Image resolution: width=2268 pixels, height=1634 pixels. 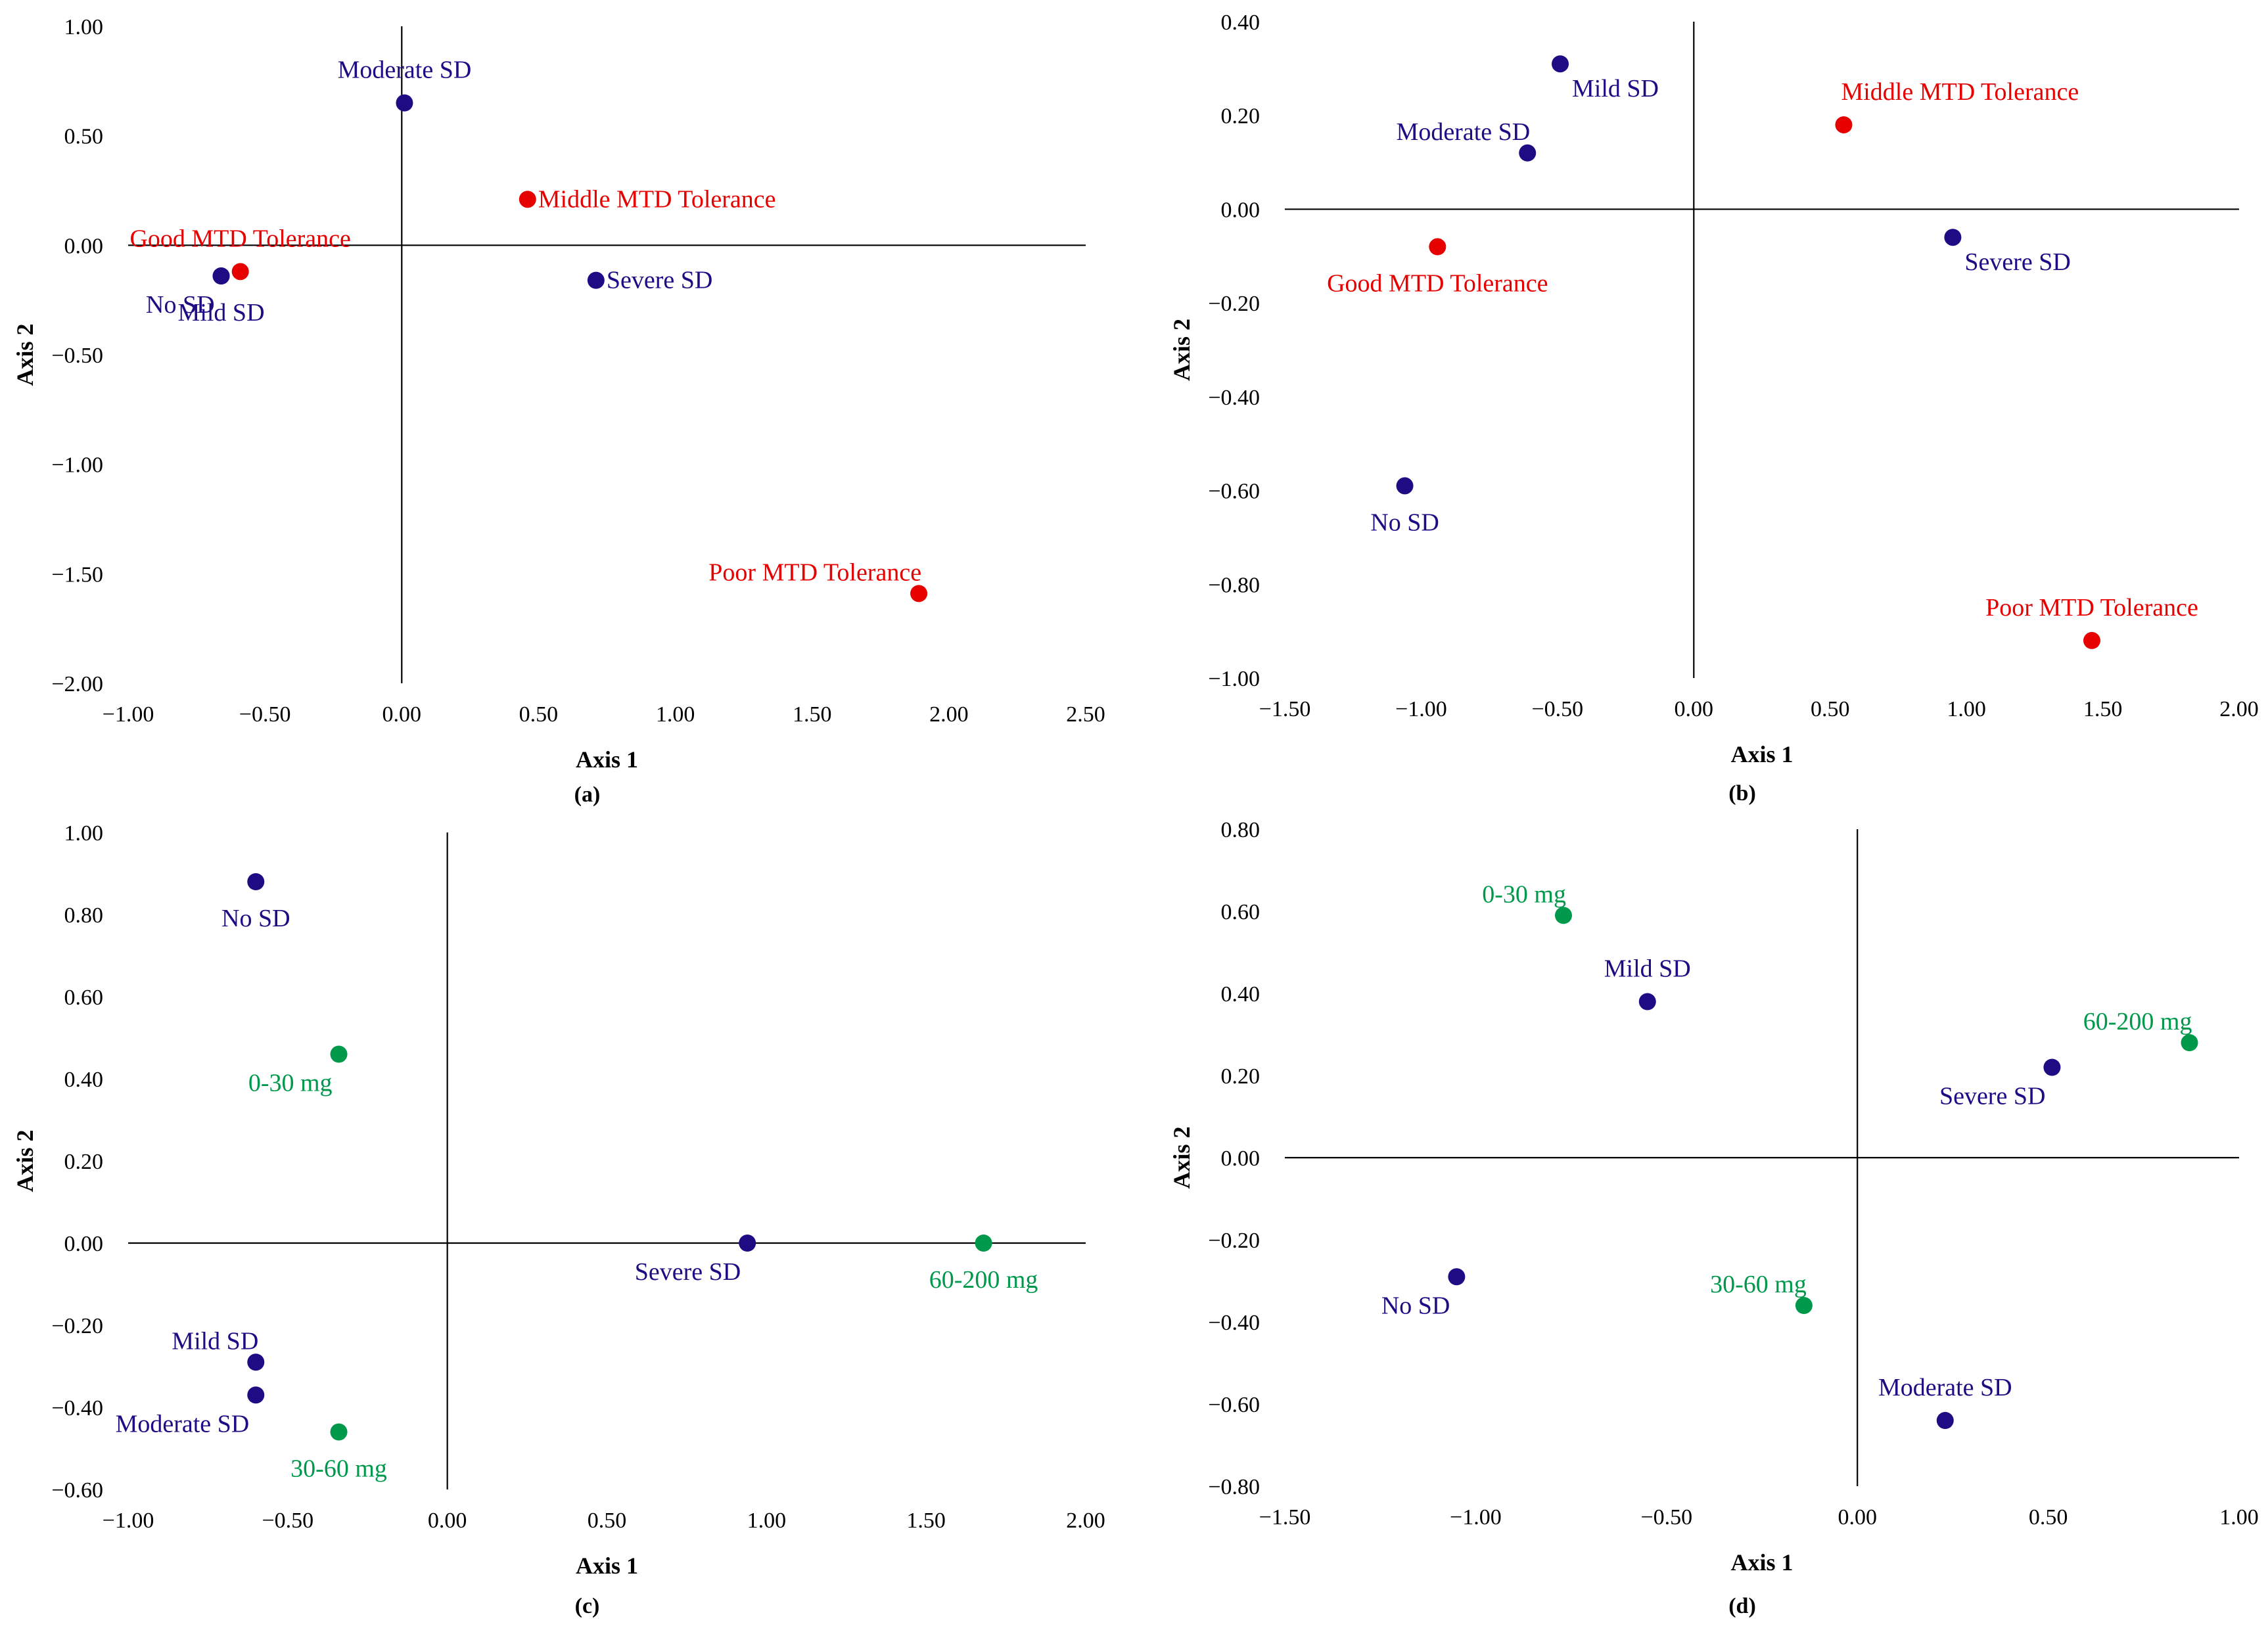 What do you see at coordinates (291, 1083) in the screenshot?
I see `point-label-0-30-mg: 0-30 mg` at bounding box center [291, 1083].